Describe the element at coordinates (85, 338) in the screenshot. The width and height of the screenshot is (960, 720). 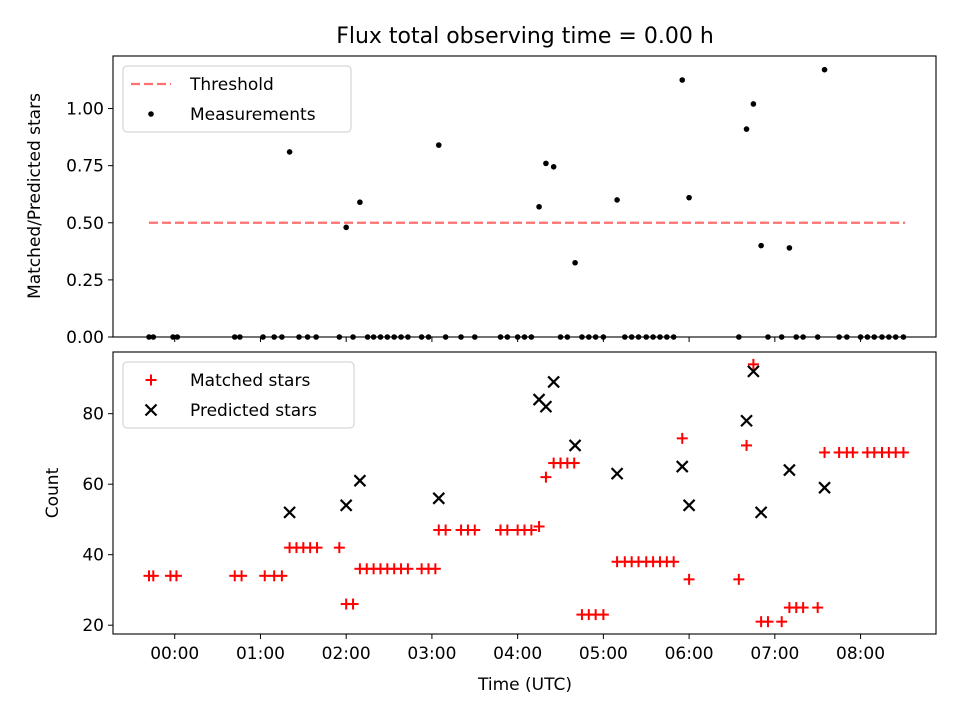
I see `top-ytick-label: 0.00` at that location.